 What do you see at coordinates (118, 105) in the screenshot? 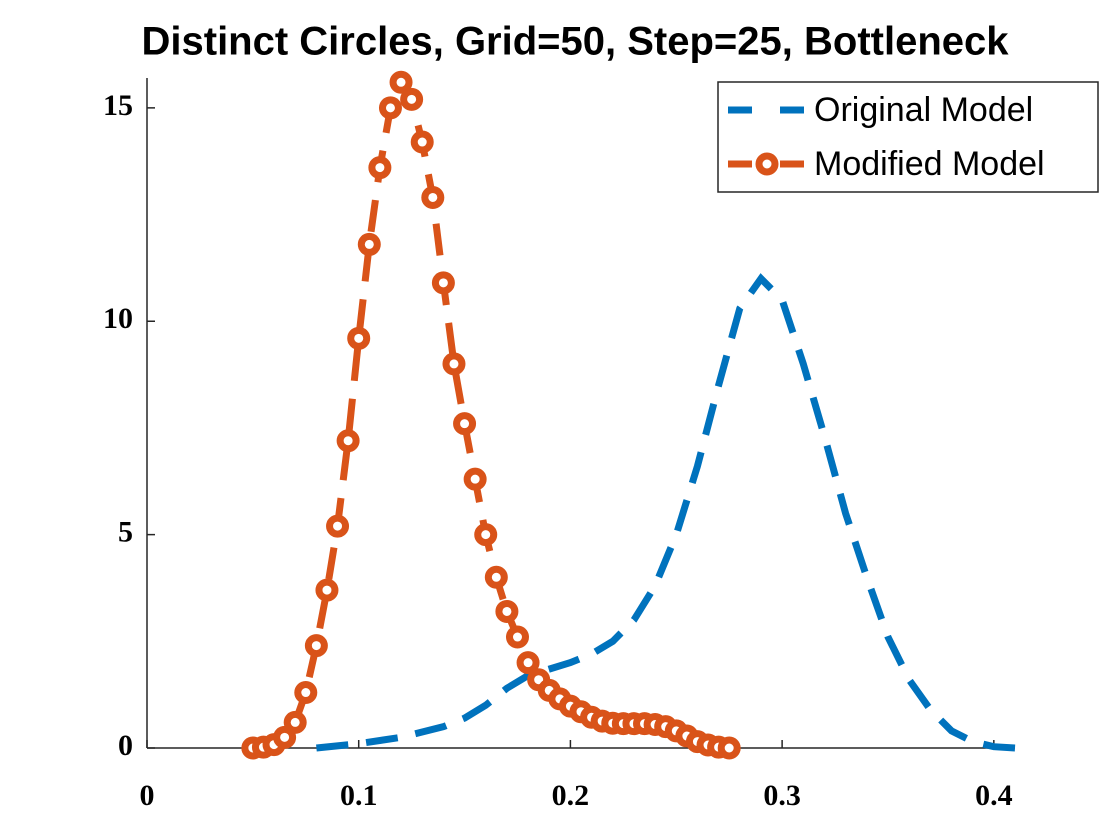
I see `y-tick-label: 15` at bounding box center [118, 105].